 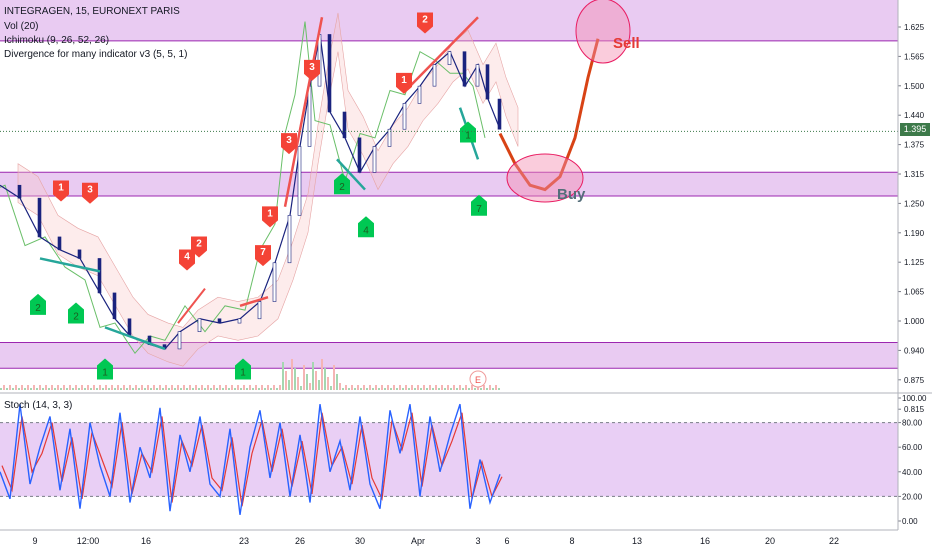 What do you see at coordinates (571, 194) in the screenshot?
I see `buy-annotation: Buy` at bounding box center [571, 194].